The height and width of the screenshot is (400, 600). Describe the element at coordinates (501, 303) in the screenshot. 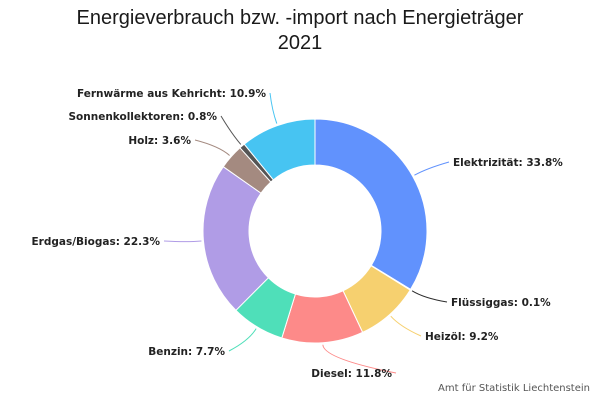

I see `data-label-1: Flüssiggas: 0.1%` at that location.